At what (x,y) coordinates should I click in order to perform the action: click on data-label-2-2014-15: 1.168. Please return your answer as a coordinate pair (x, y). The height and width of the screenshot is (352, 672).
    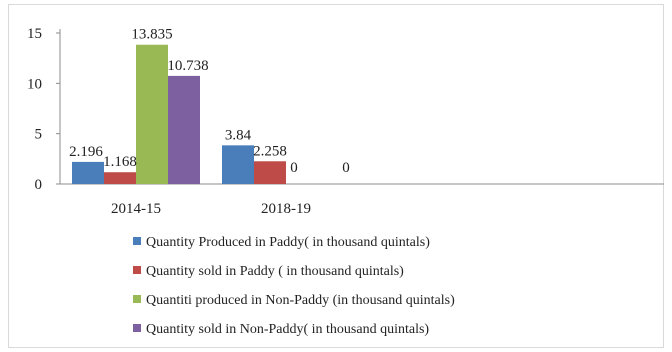
    Looking at the image, I should click on (120, 162).